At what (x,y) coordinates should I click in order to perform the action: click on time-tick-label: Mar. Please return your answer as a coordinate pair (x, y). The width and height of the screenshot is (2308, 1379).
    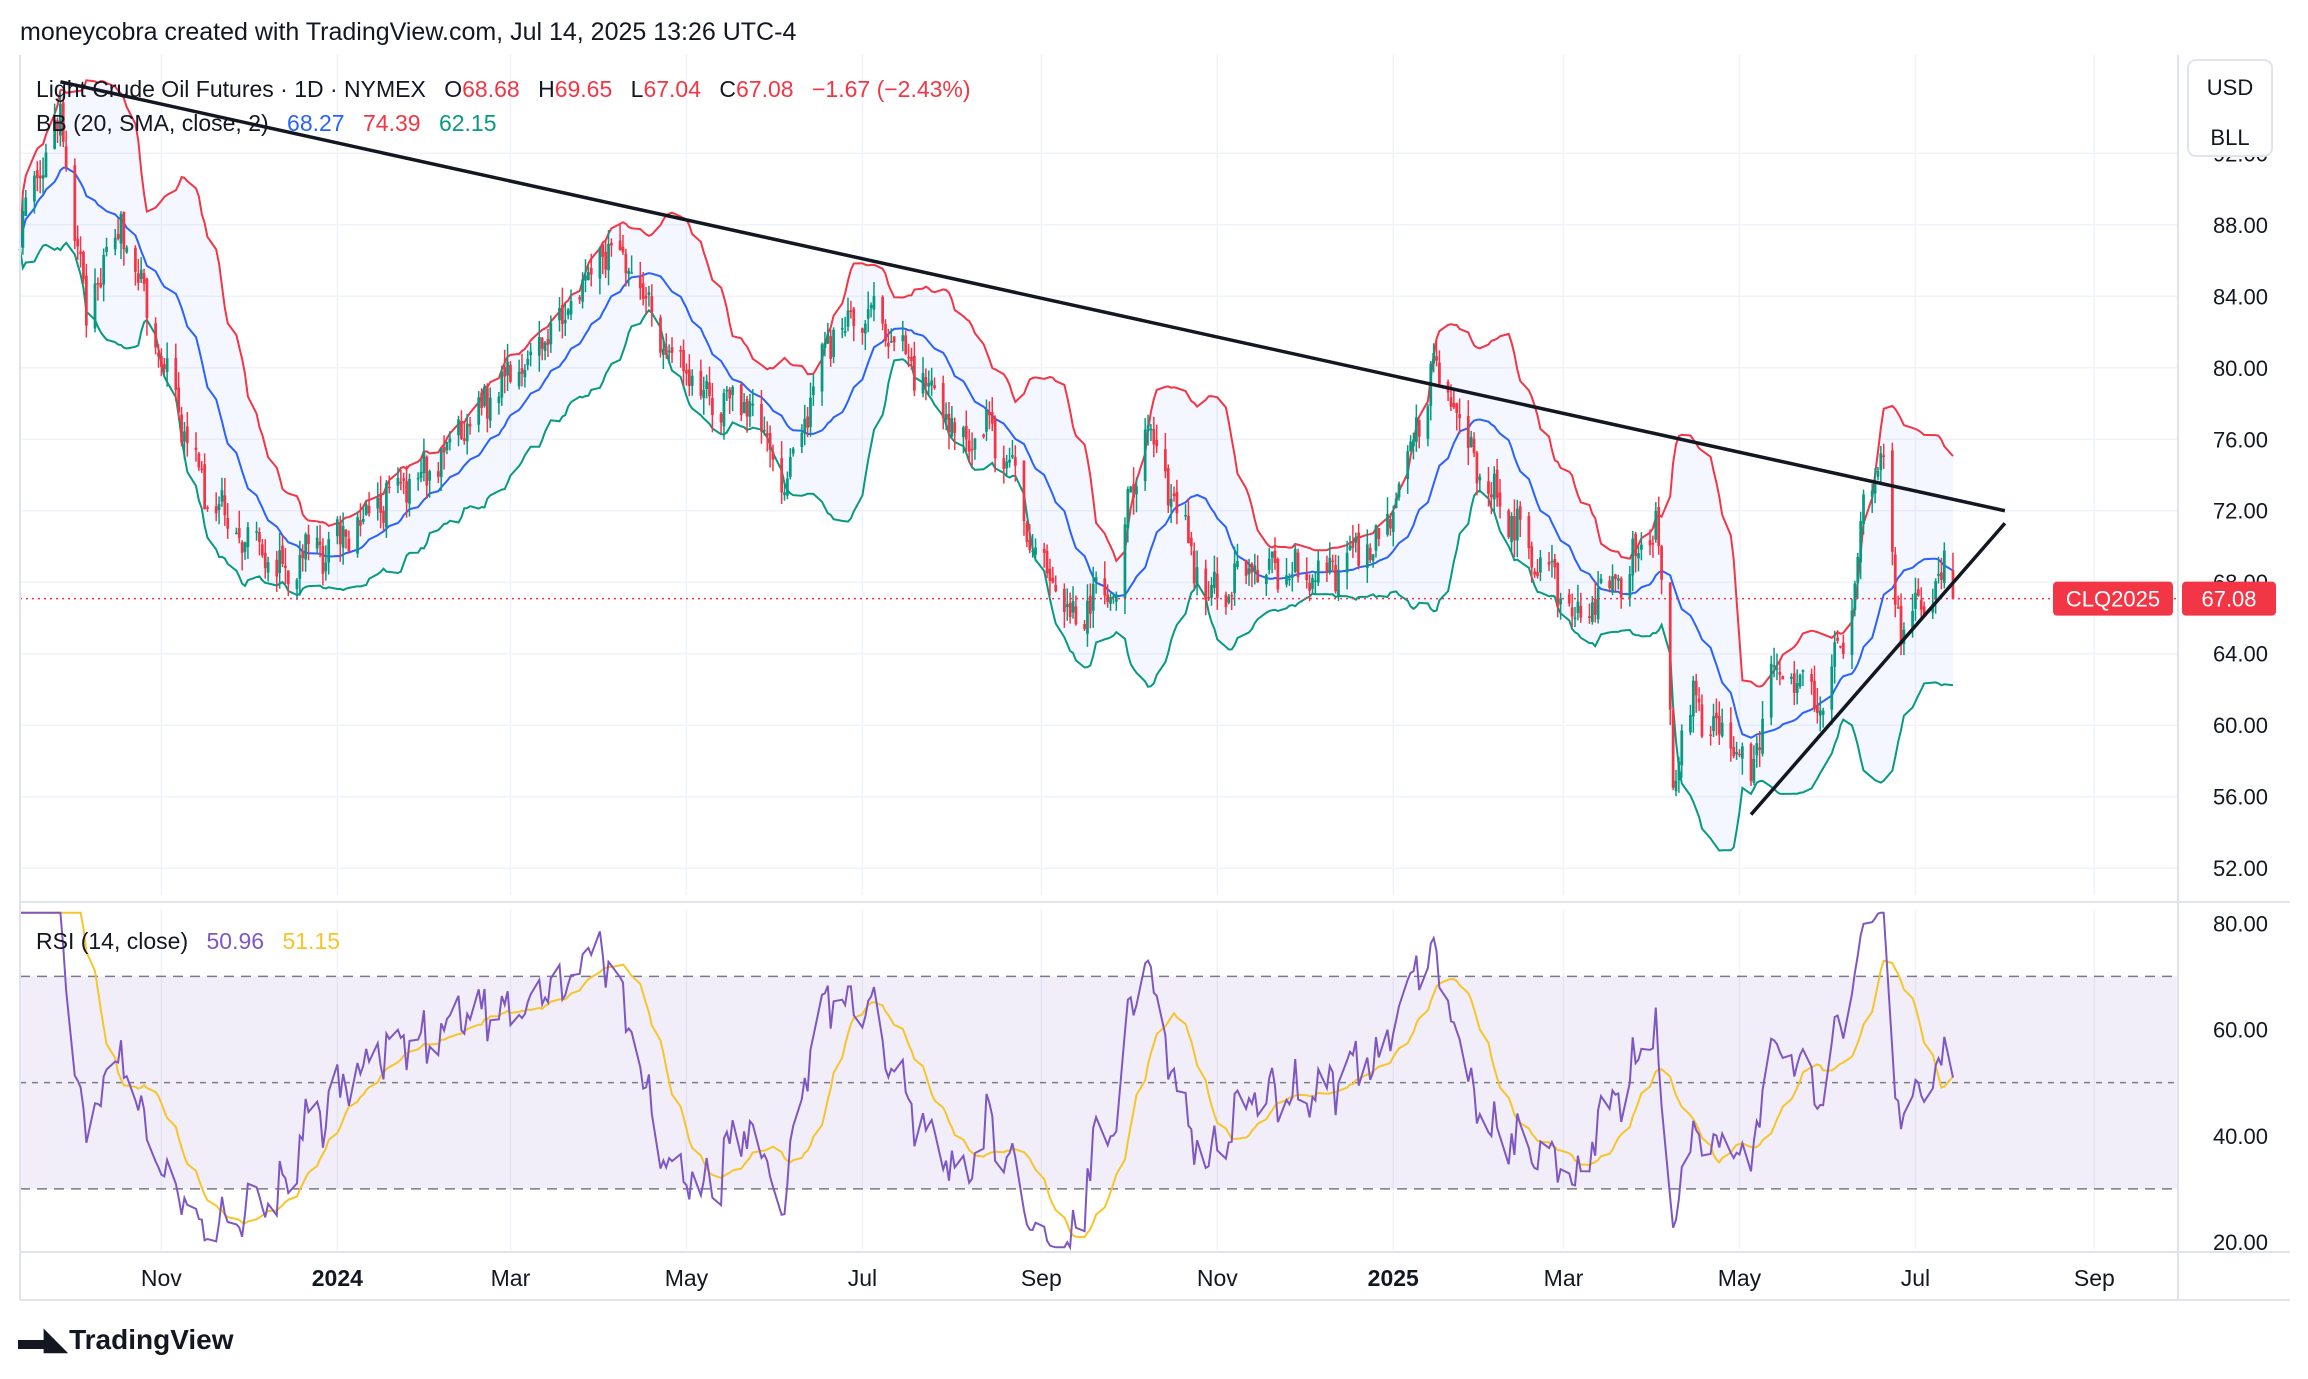
    Looking at the image, I should click on (511, 1278).